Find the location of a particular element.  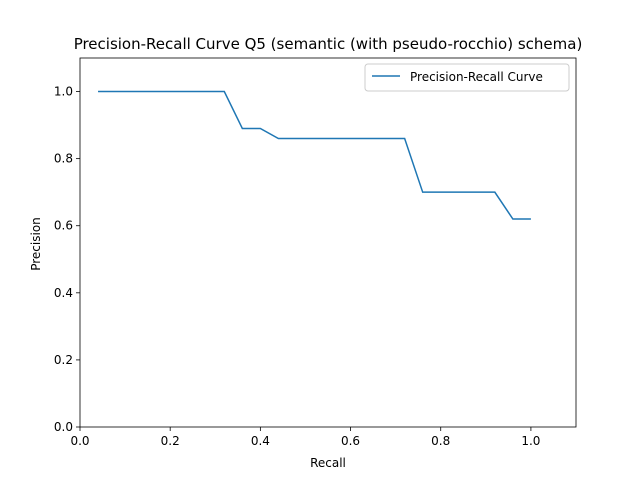

x-tick-label: 0.6 is located at coordinates (350, 441).